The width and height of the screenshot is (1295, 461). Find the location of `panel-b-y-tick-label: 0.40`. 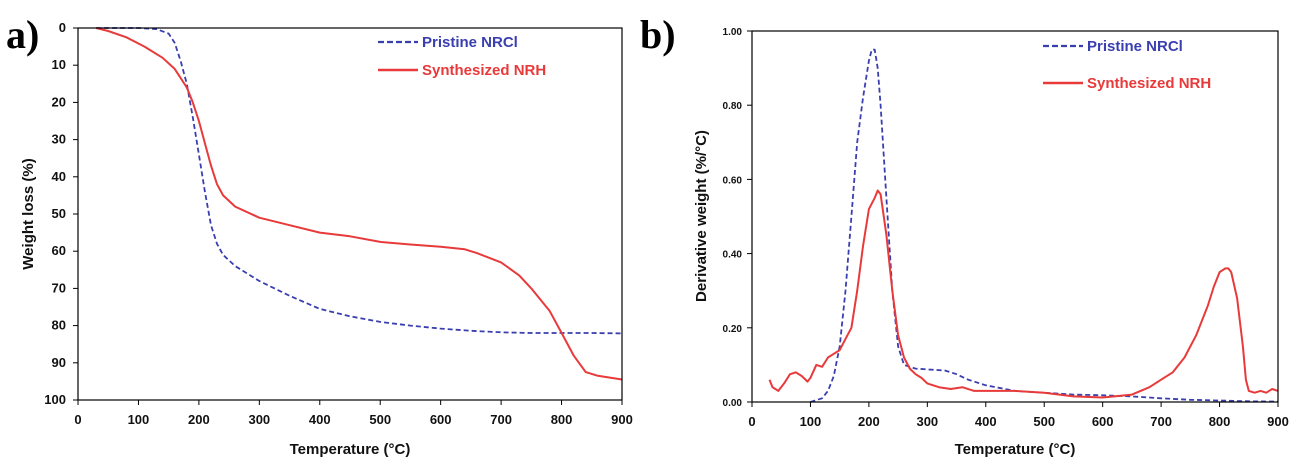

panel-b-y-tick-label: 0.40 is located at coordinates (733, 255).